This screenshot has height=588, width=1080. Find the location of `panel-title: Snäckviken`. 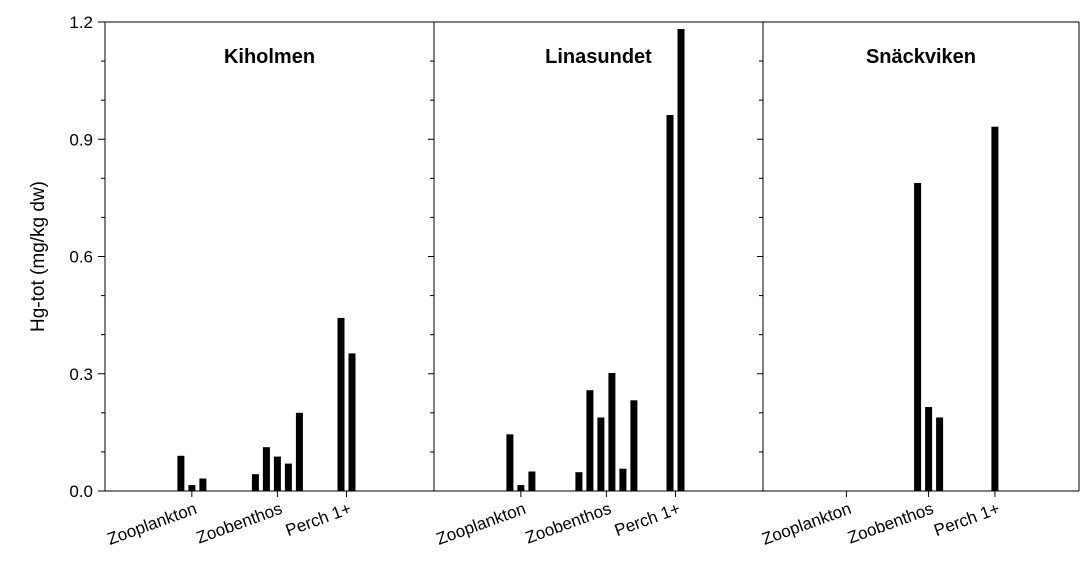

panel-title: Snäckviken is located at coordinates (921, 57).